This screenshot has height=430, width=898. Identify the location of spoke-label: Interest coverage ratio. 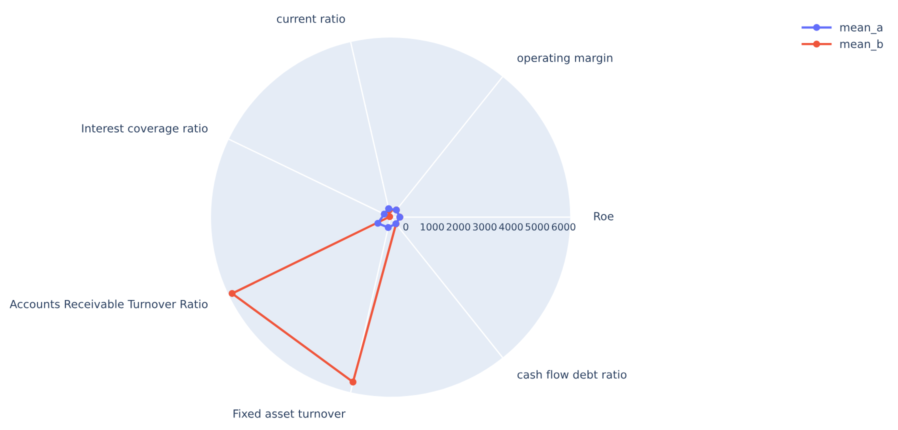
(145, 129).